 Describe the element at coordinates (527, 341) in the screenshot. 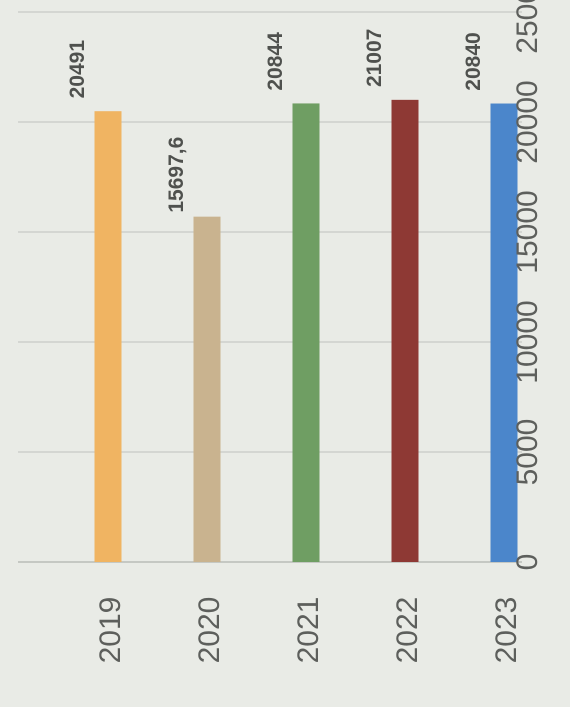

I see `tick-label-10000: 10000` at that location.